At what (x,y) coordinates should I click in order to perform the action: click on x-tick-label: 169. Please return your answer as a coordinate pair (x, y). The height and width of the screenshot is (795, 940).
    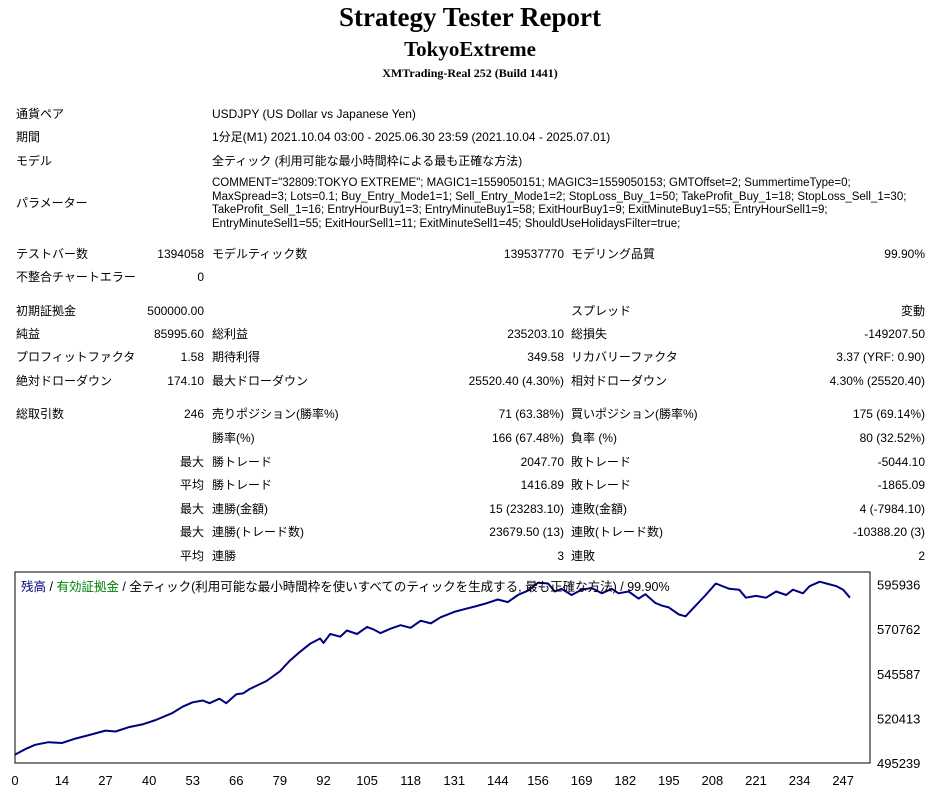
    Looking at the image, I should click on (582, 780).